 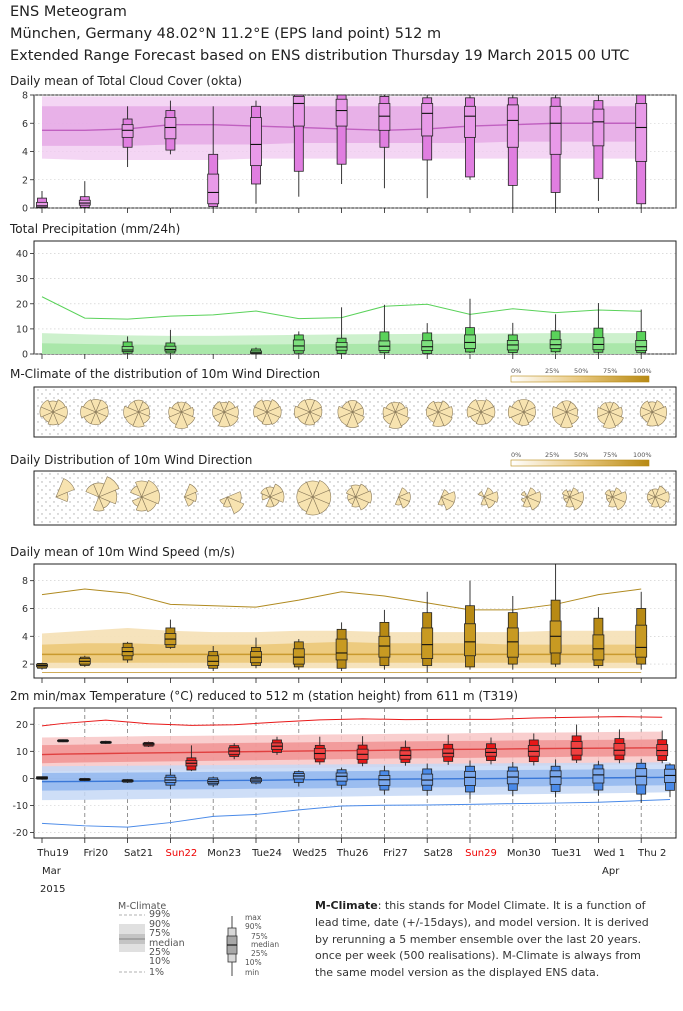 What do you see at coordinates (25, 209) in the screenshot?
I see `cloud-ytick-label: 0` at bounding box center [25, 209].